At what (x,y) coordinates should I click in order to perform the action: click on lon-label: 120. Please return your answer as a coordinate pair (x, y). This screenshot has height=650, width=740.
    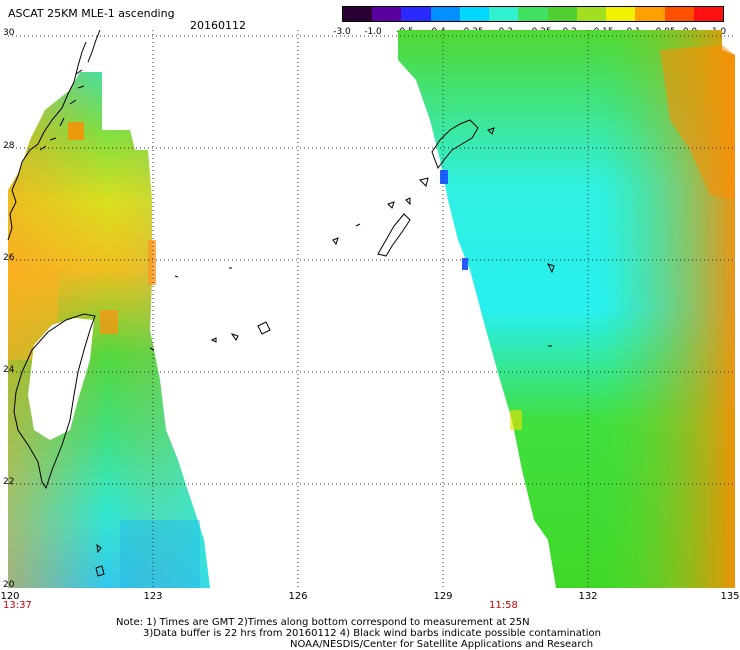
    Looking at the image, I should click on (10, 596).